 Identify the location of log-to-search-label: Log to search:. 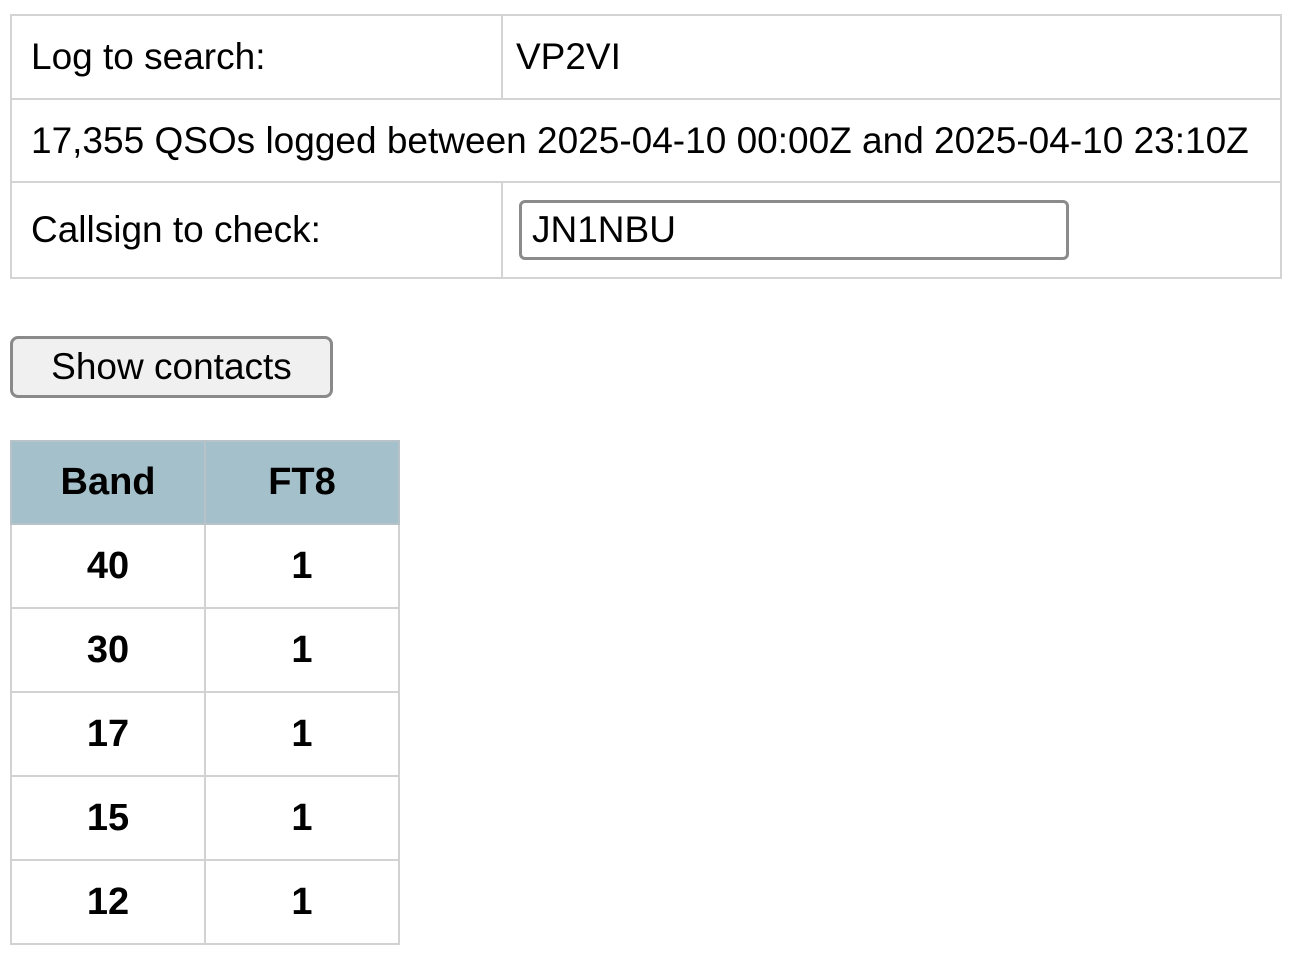
(256, 57).